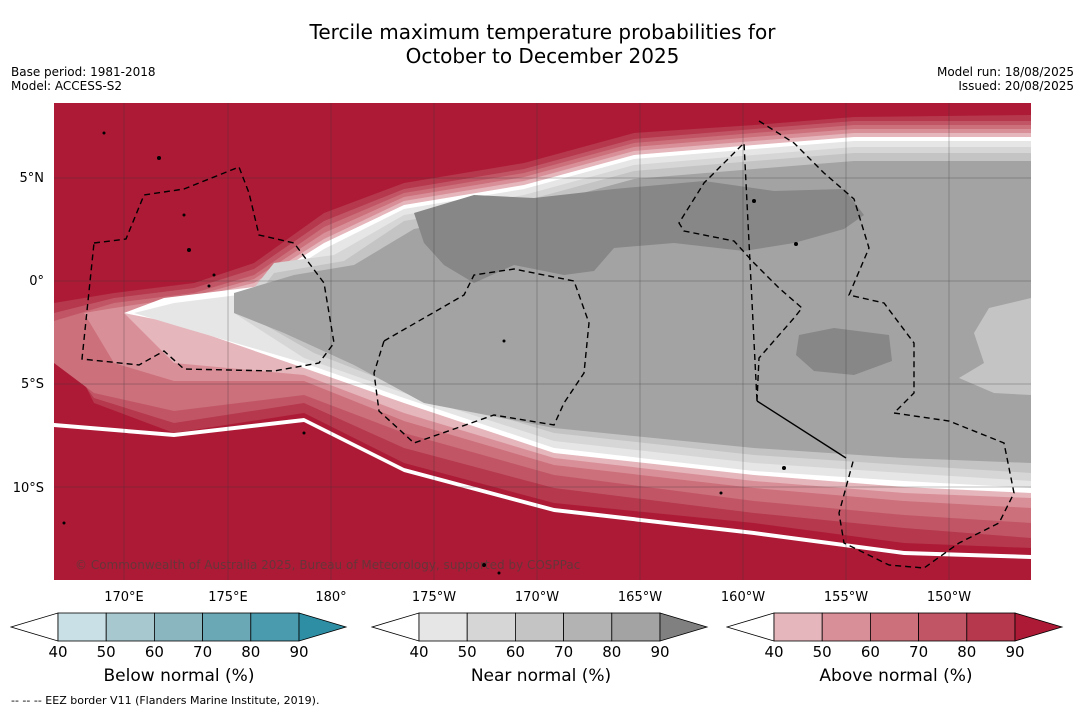 The image size is (1085, 713). What do you see at coordinates (228, 597) in the screenshot?
I see `lon-tick-175e: 175°E` at bounding box center [228, 597].